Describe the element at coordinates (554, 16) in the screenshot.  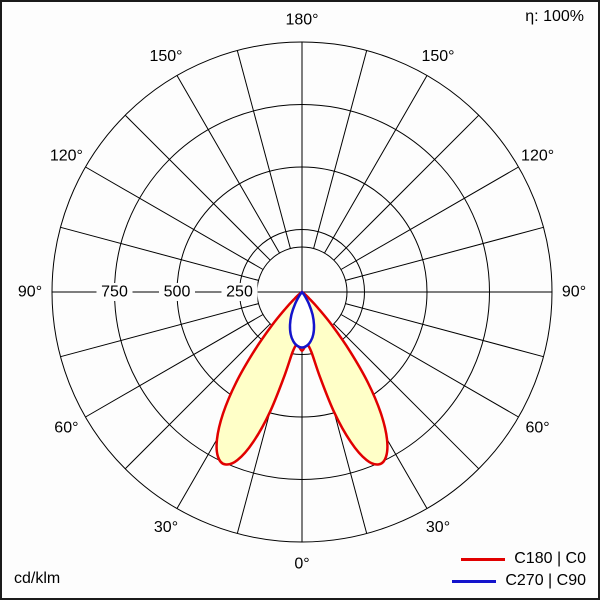
I see `efficiency-label: η: 100%` at that location.